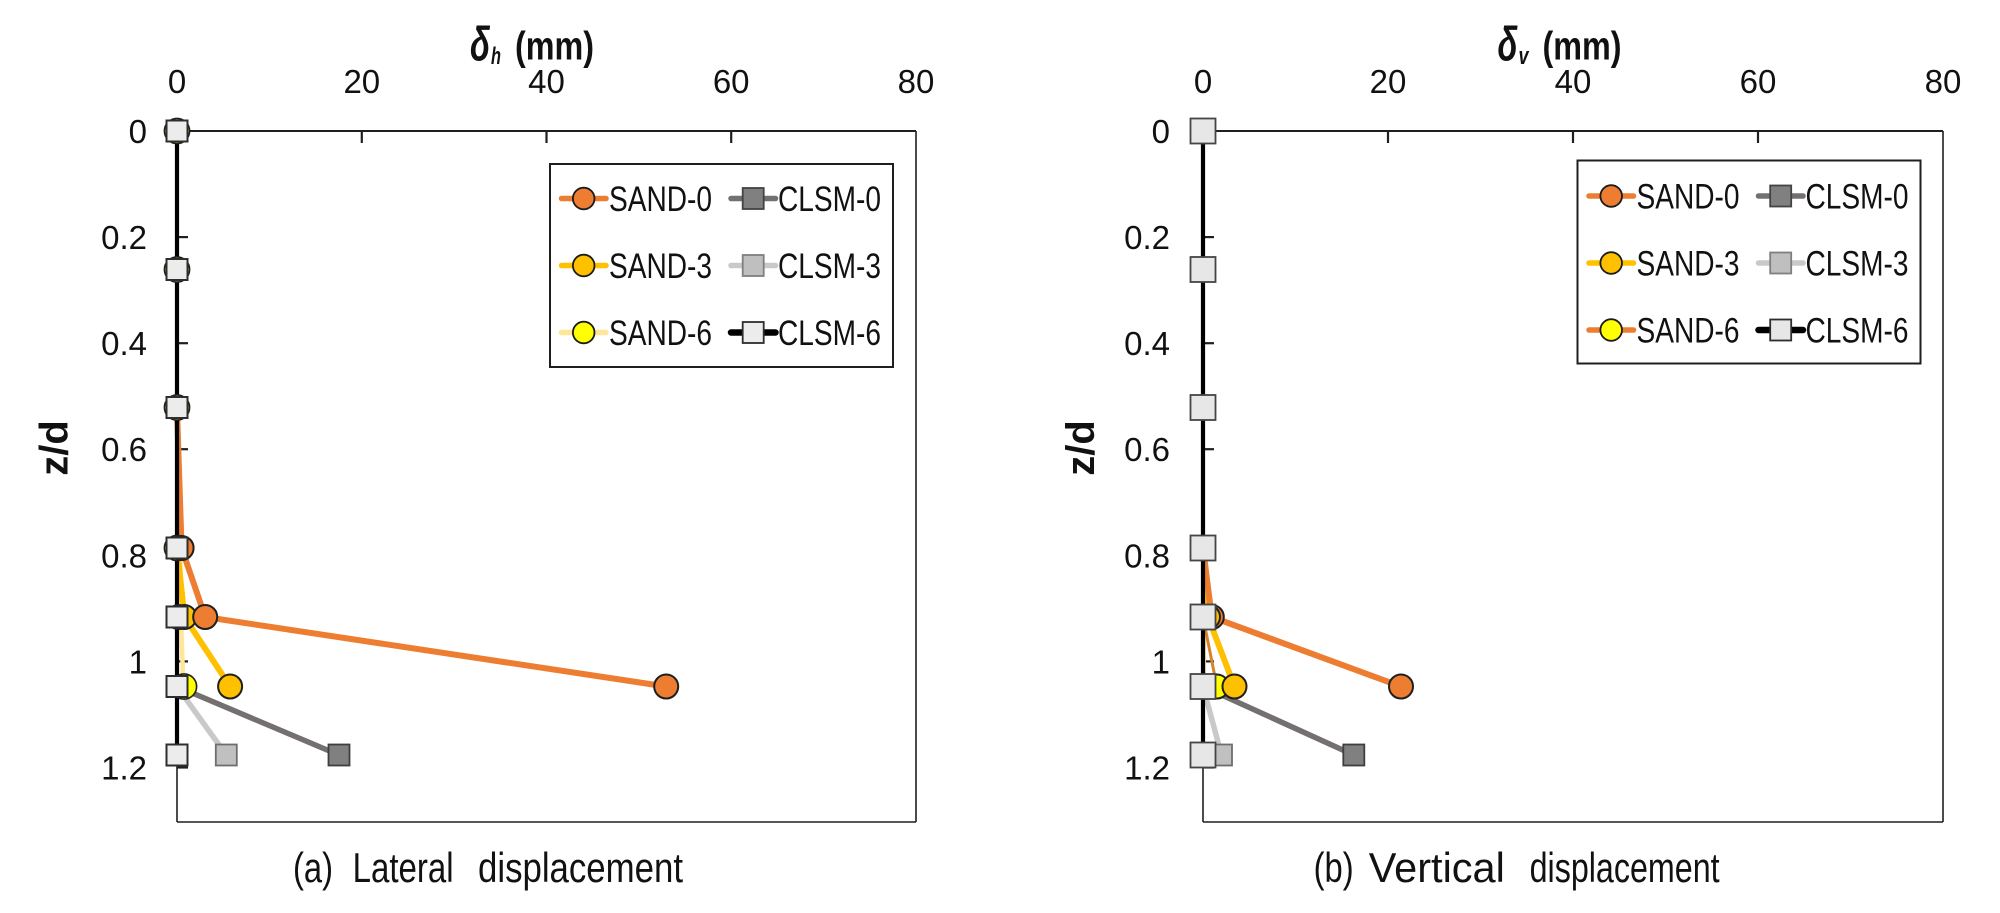  Describe the element at coordinates (403, 867) in the screenshot. I see `svg-text: Lateral` at that location.